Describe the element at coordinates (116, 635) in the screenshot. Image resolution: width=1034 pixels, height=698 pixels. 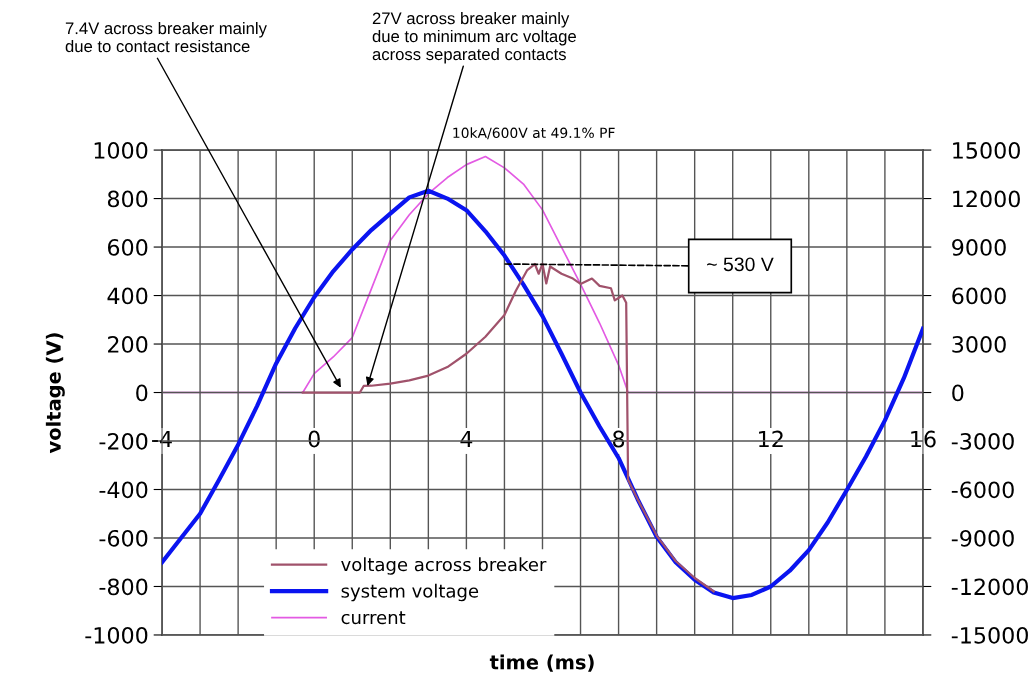
I see `y-tick-label: -1000` at that location.